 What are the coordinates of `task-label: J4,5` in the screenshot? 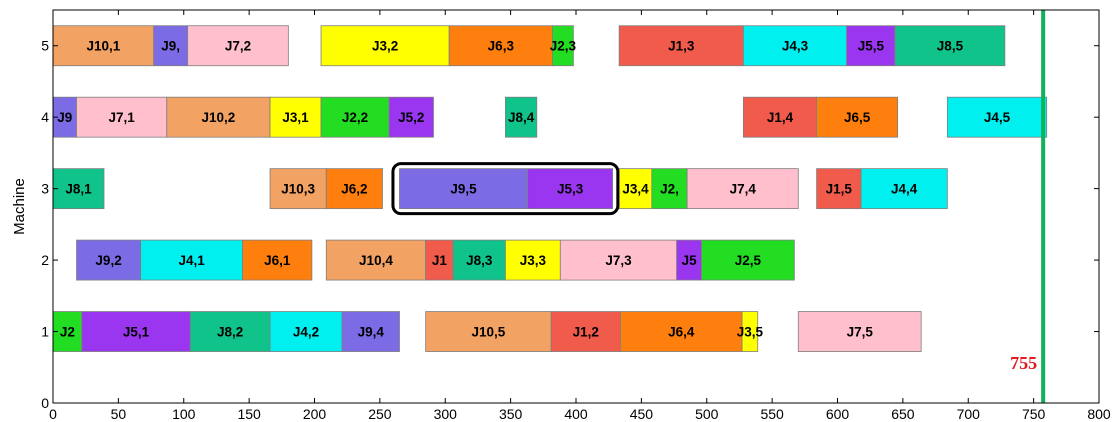 It's located at (997, 117).